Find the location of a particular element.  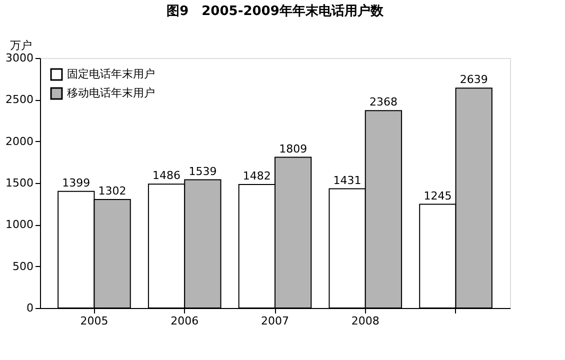

data-label: 2368 is located at coordinates (383, 102).